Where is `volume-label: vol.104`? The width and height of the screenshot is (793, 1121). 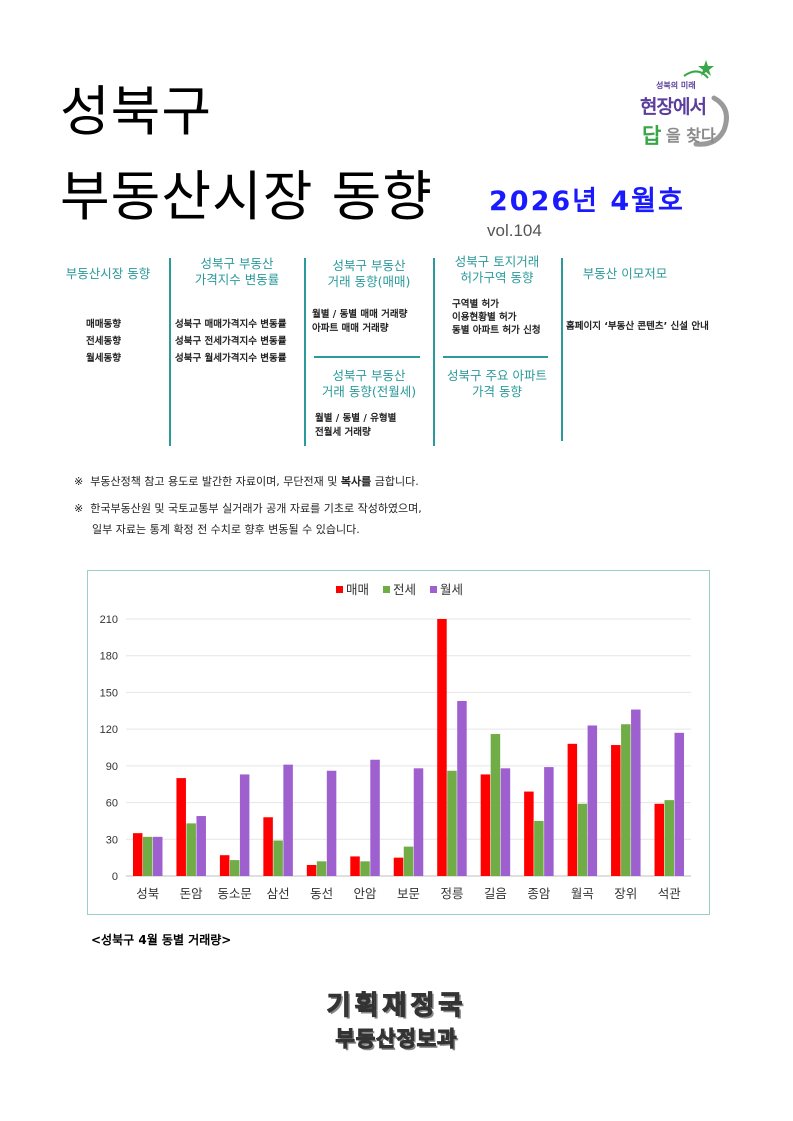
volume-label: vol.104 is located at coordinates (514, 230).